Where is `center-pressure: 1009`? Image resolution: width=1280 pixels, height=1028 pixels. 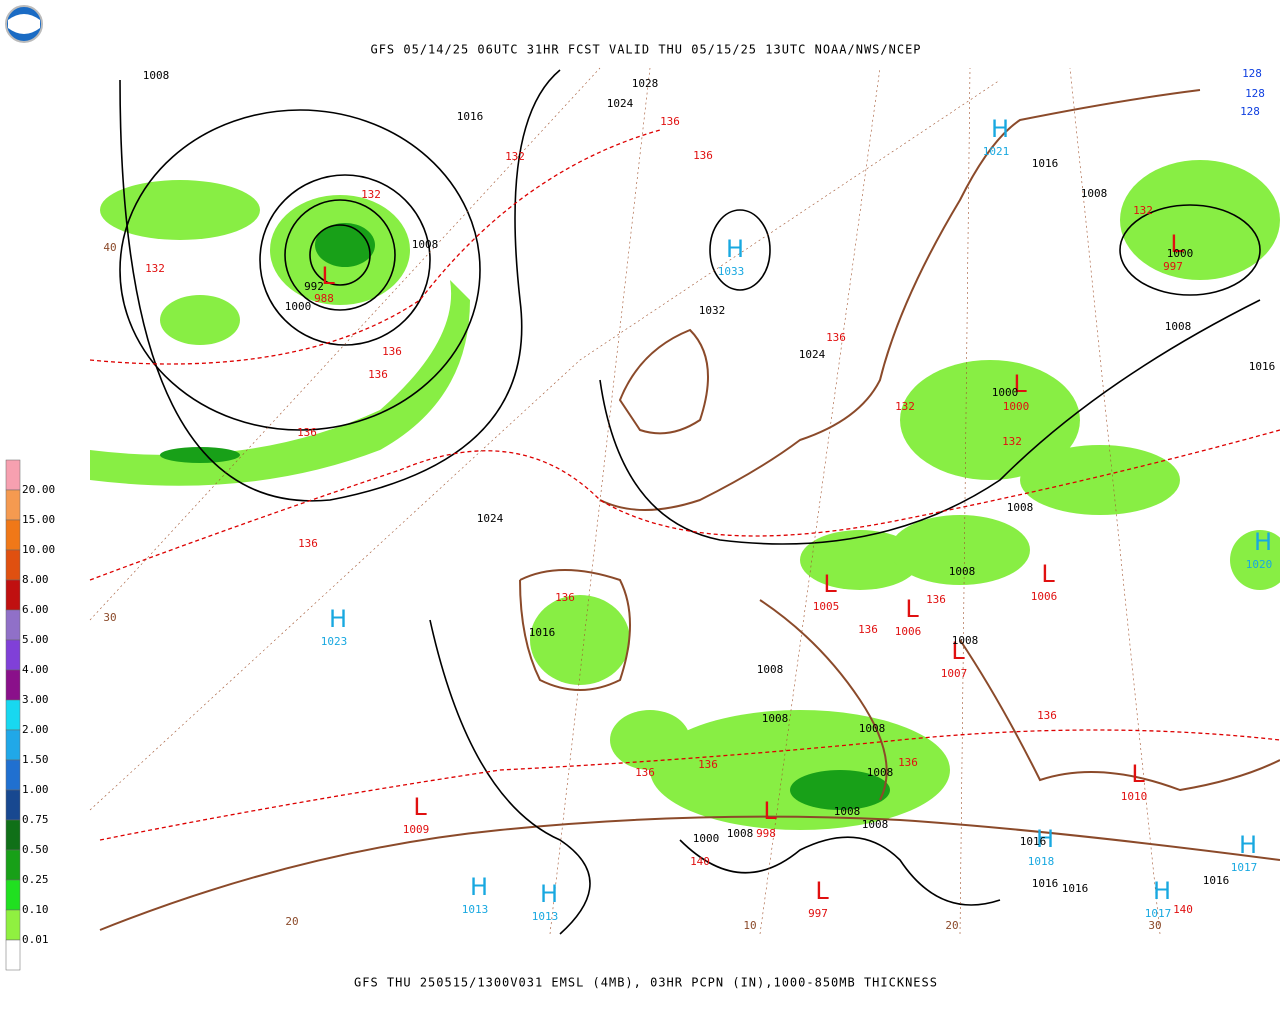
center-pressure: 1009 is located at coordinates (416, 829).